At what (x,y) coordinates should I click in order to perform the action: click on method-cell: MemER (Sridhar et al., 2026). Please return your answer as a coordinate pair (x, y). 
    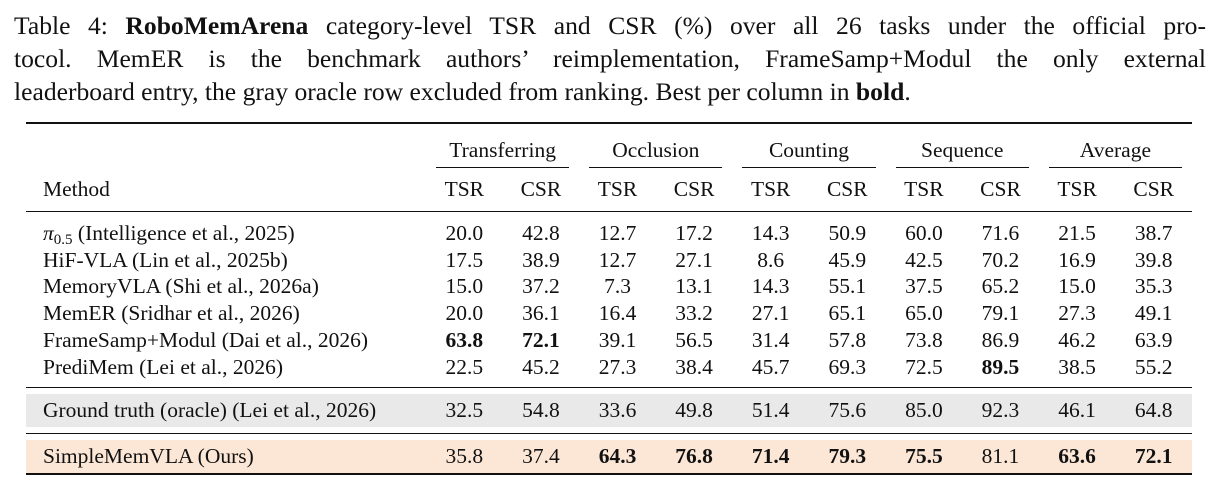
    Looking at the image, I should click on (171, 313).